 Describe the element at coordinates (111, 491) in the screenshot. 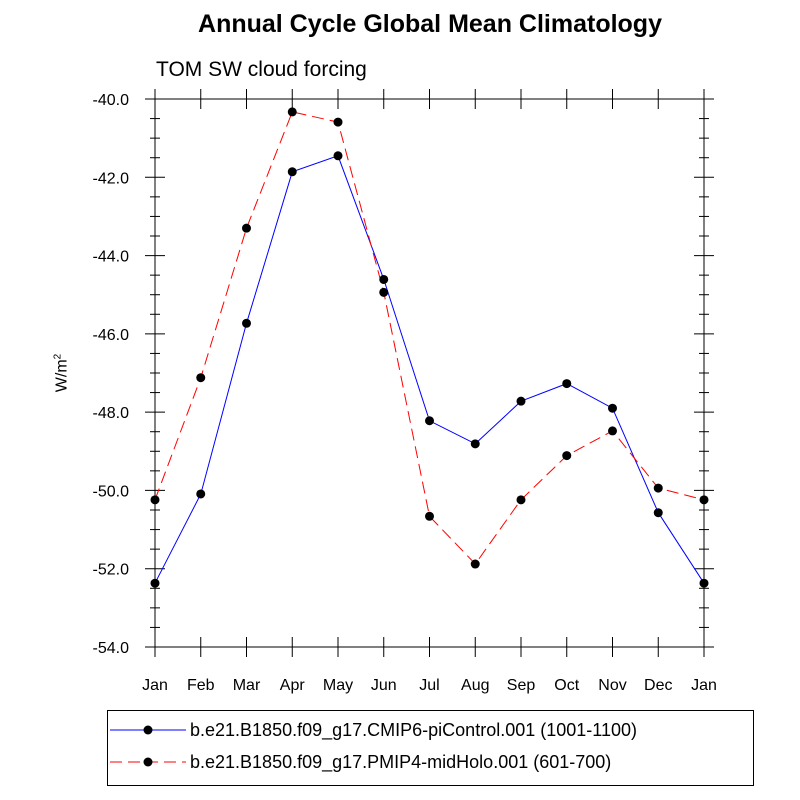

I see `y-tick-label: -50.0` at that location.